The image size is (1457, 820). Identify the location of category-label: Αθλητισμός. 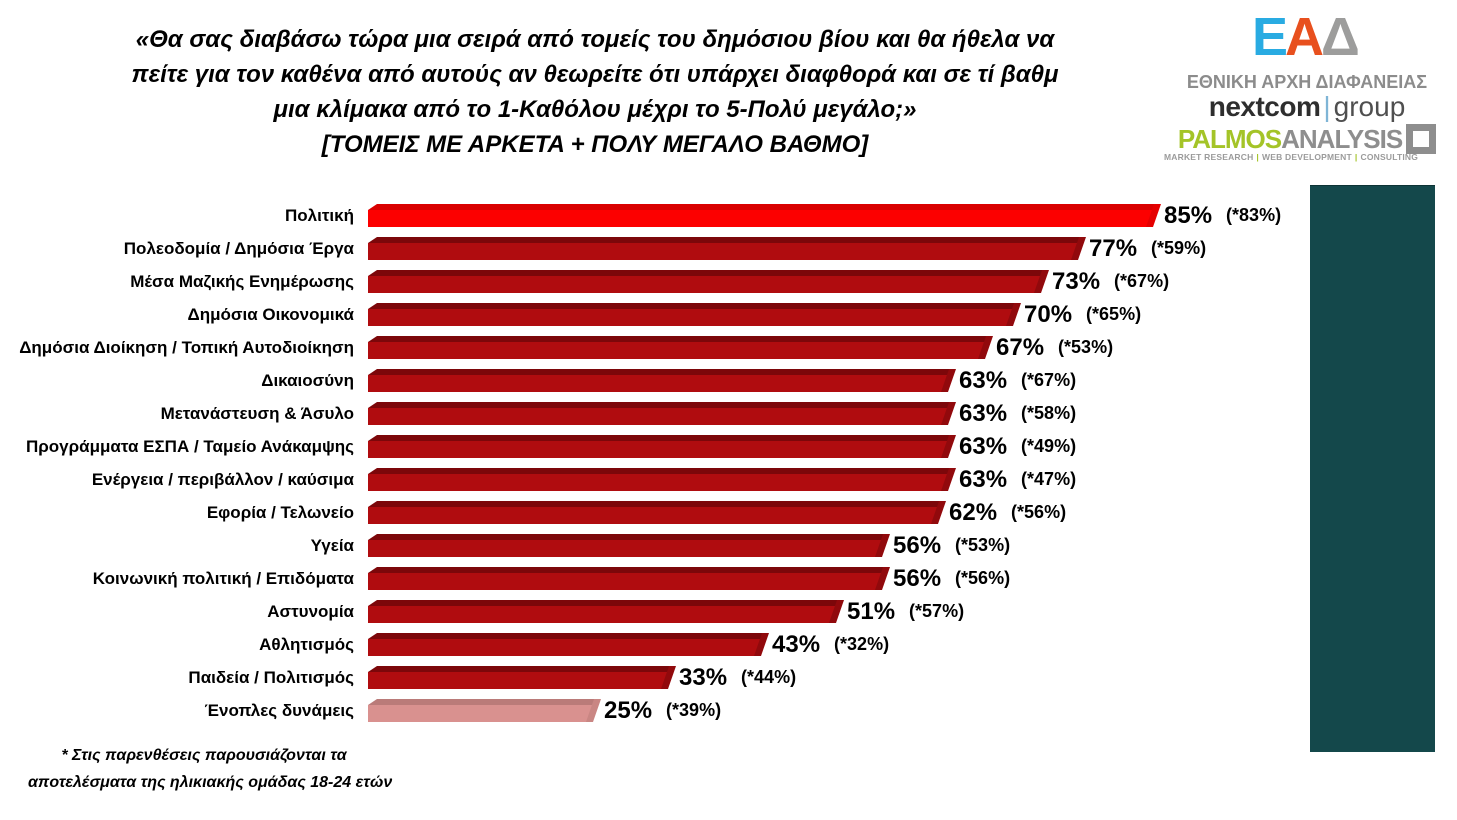
(306, 644).